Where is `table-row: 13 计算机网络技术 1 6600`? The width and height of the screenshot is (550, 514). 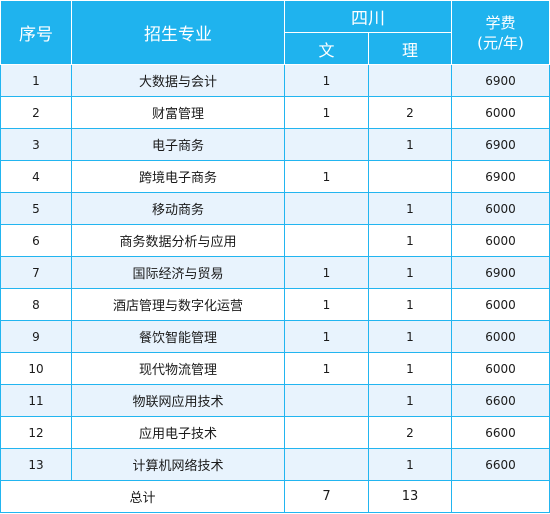
table-row: 13 计算机网络技术 1 6600 is located at coordinates (275, 464).